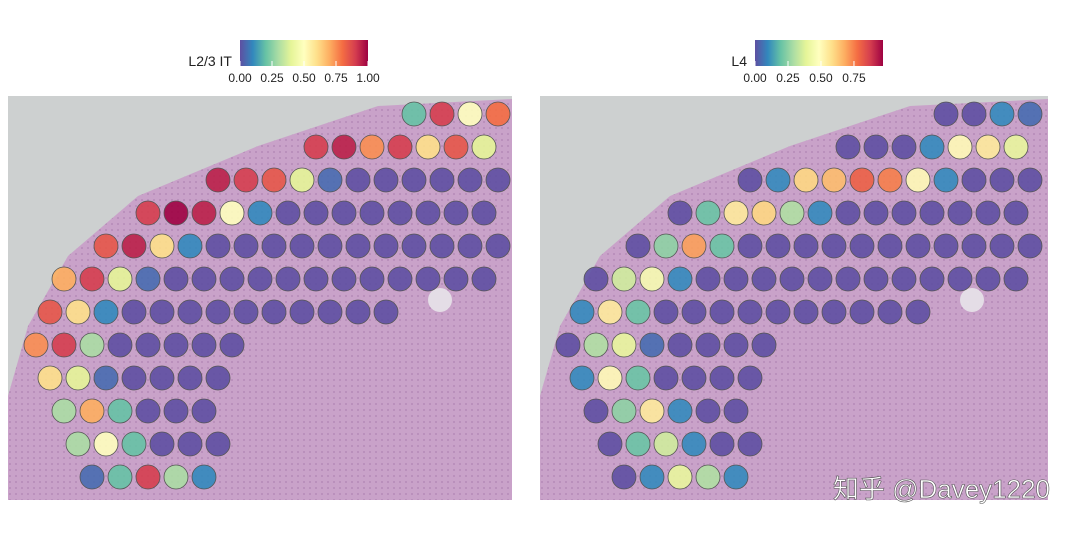 This screenshot has width=1080, height=540. I want to click on colorbar-title: L2/3 IT, so click(210, 61).